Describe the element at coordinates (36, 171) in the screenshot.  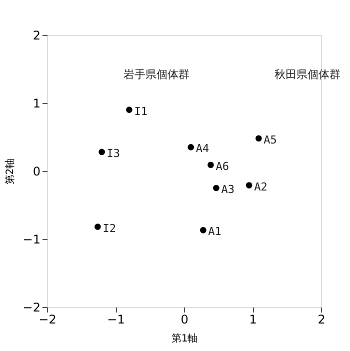
I see `y-tick-label: 0` at that location.